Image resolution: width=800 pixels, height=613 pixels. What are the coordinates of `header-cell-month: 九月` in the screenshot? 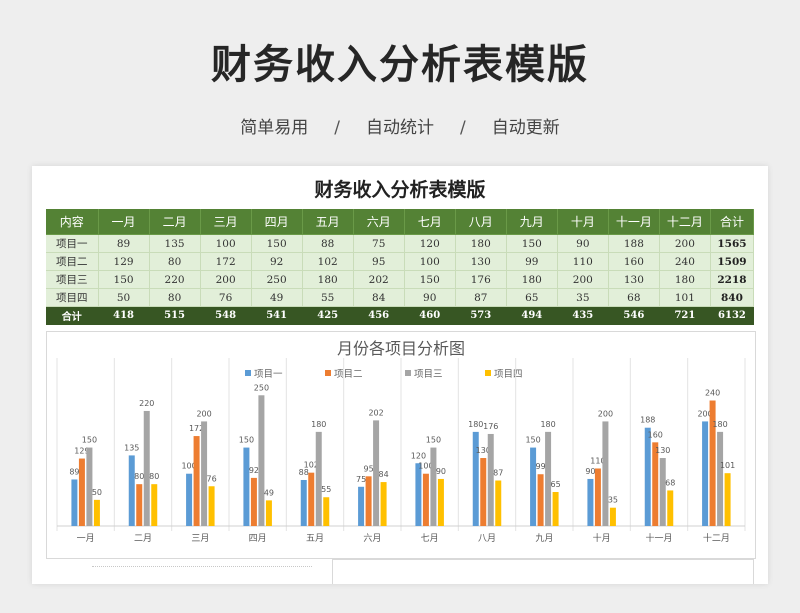 It's located at (532, 222).